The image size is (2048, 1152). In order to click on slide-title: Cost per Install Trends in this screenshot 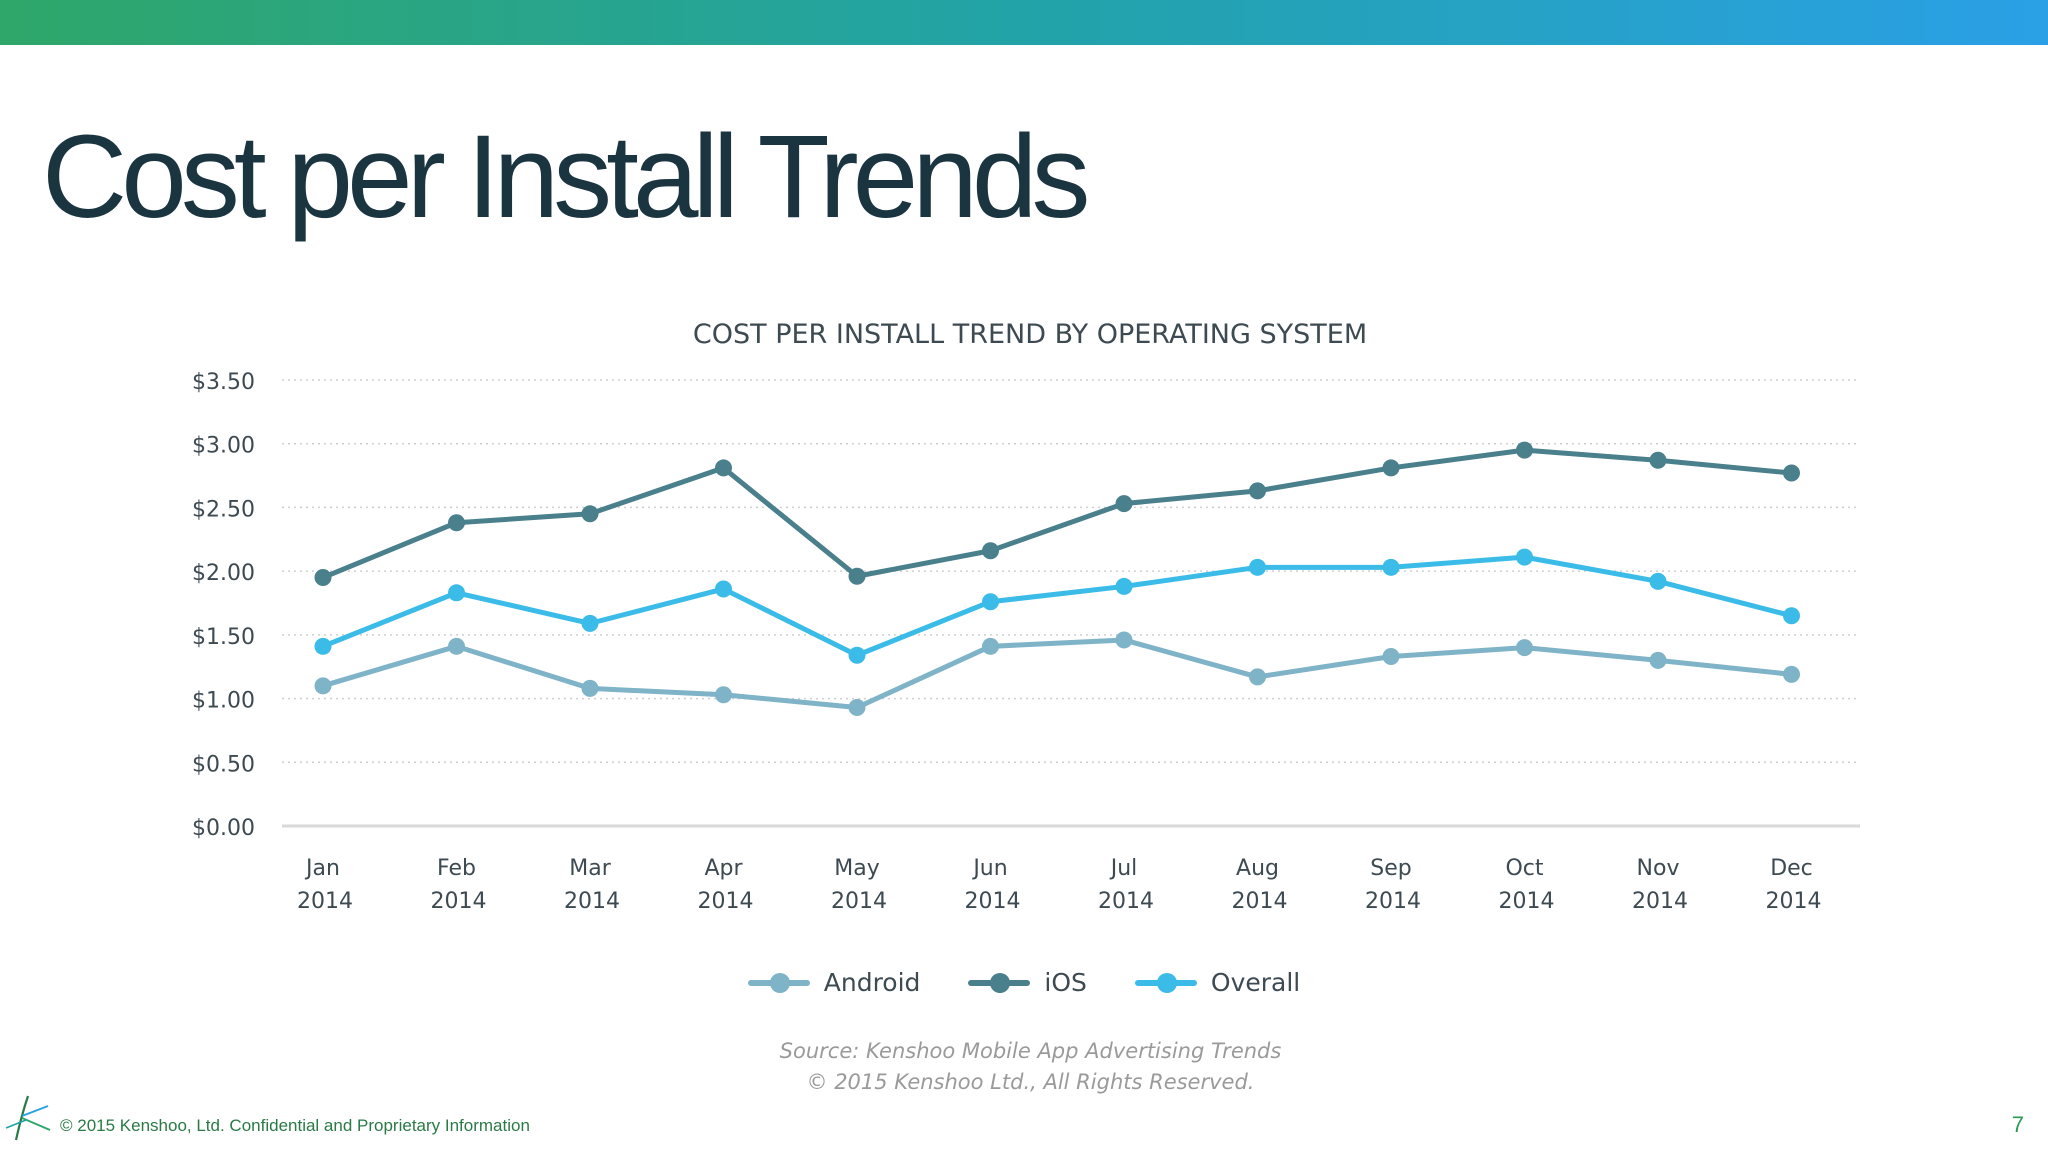, I will do `click(566, 177)`.